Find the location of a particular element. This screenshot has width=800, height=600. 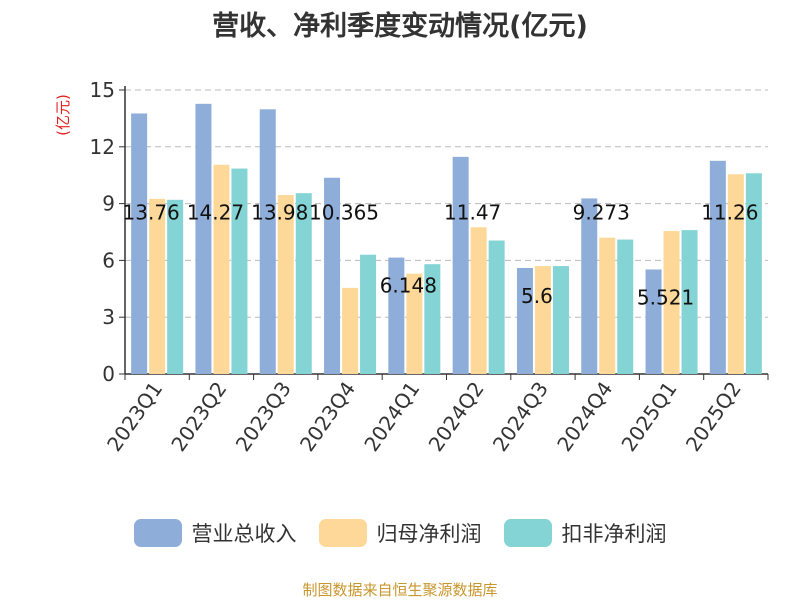

source-note: 制图数据来自恒生聚源数据库 is located at coordinates (400, 590).